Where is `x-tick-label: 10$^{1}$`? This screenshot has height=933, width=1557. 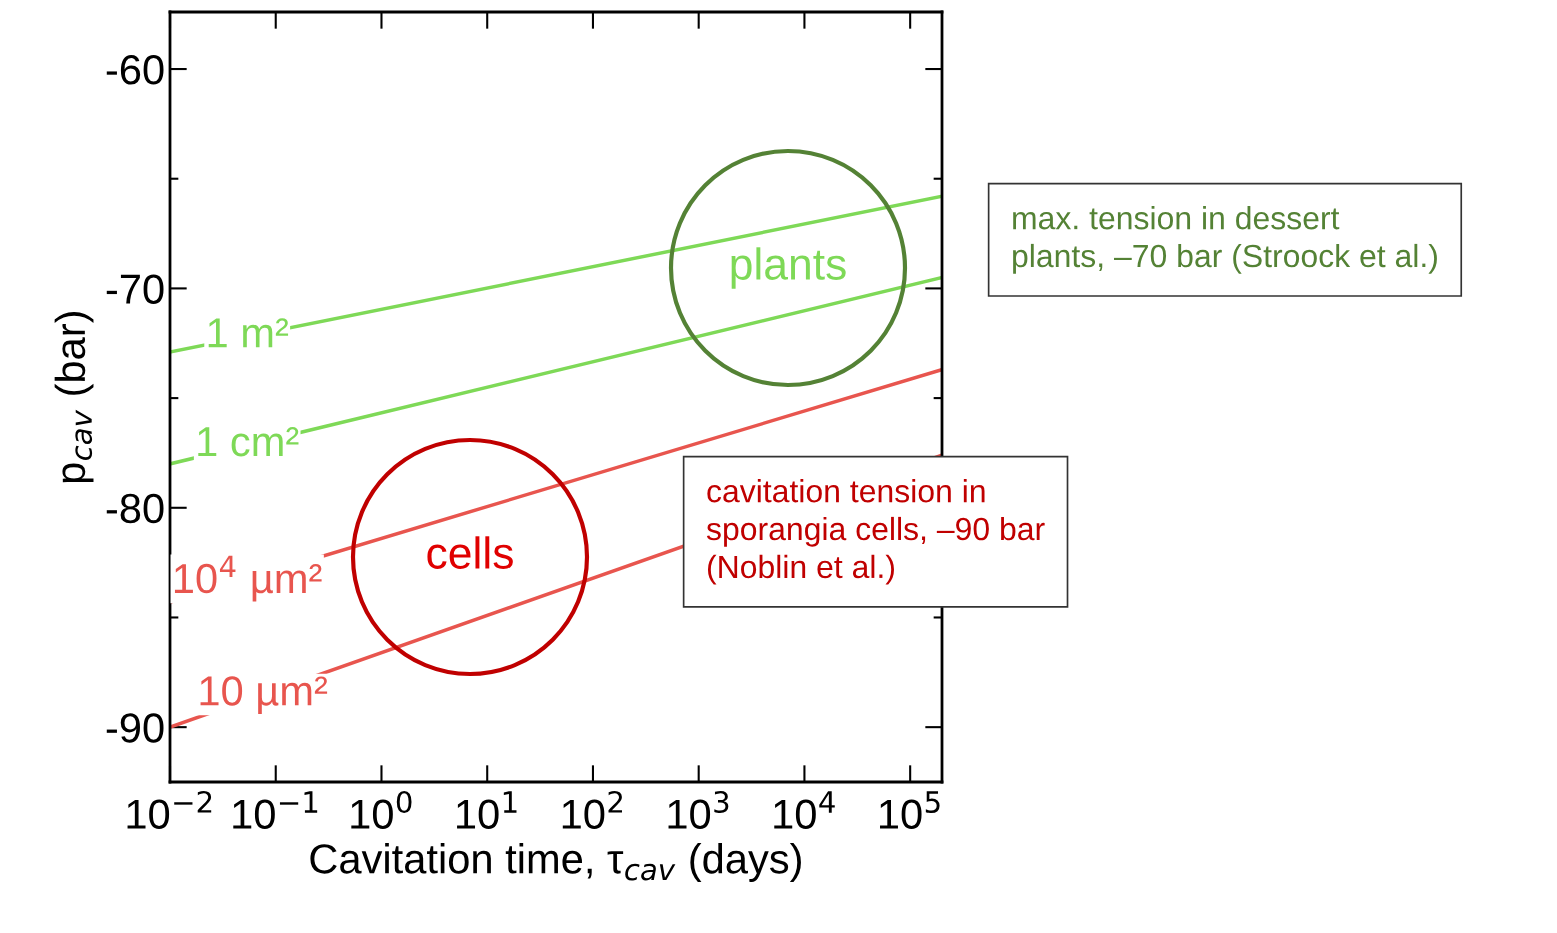
x-tick-label: 10$^{1}$ is located at coordinates (487, 810).